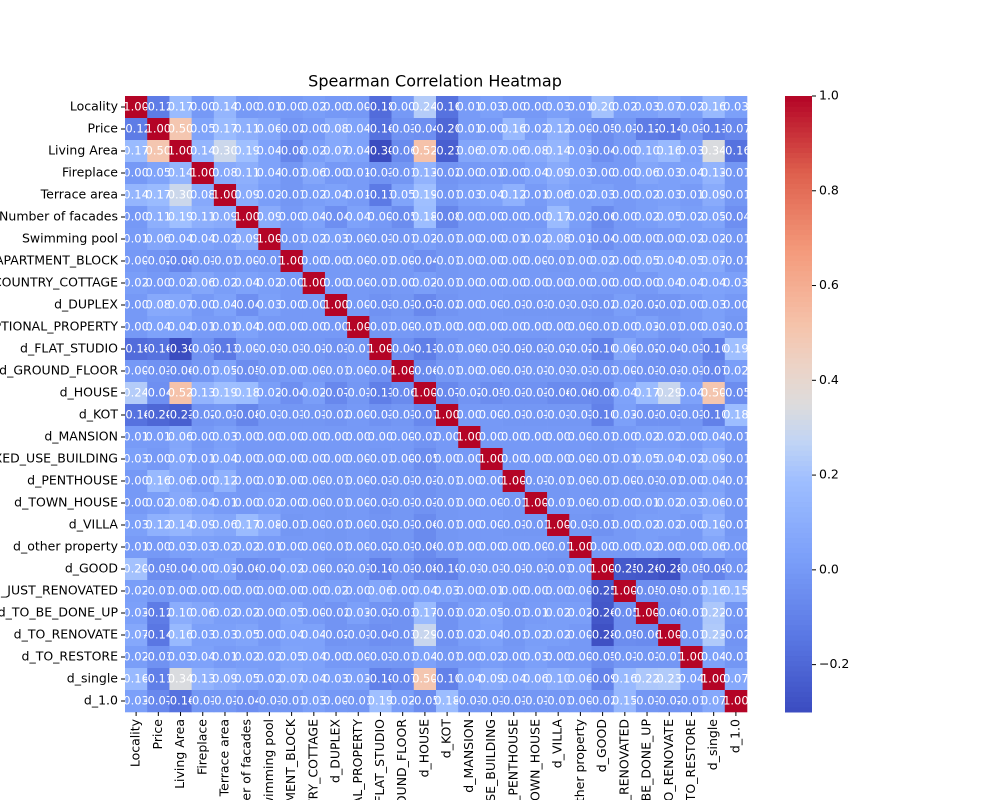 The height and width of the screenshot is (800, 1000). What do you see at coordinates (447, 151) in the screenshot?
I see `cell-label: -0.23` at bounding box center [447, 151].